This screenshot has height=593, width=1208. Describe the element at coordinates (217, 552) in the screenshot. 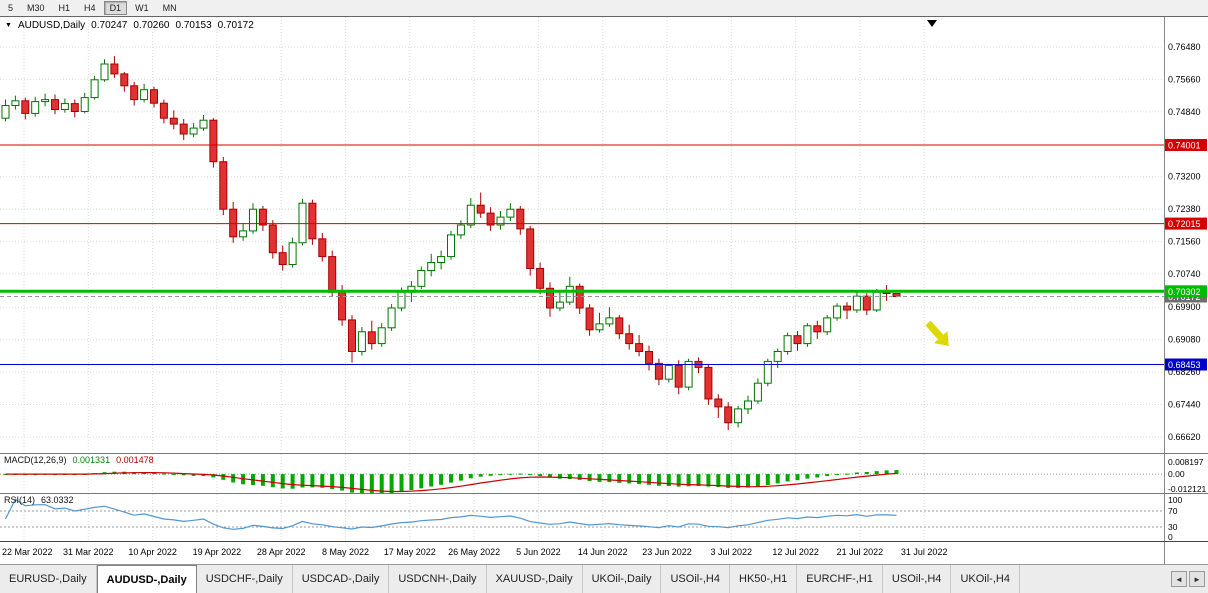

I see `date-label: 19 Apr 2022` at that location.